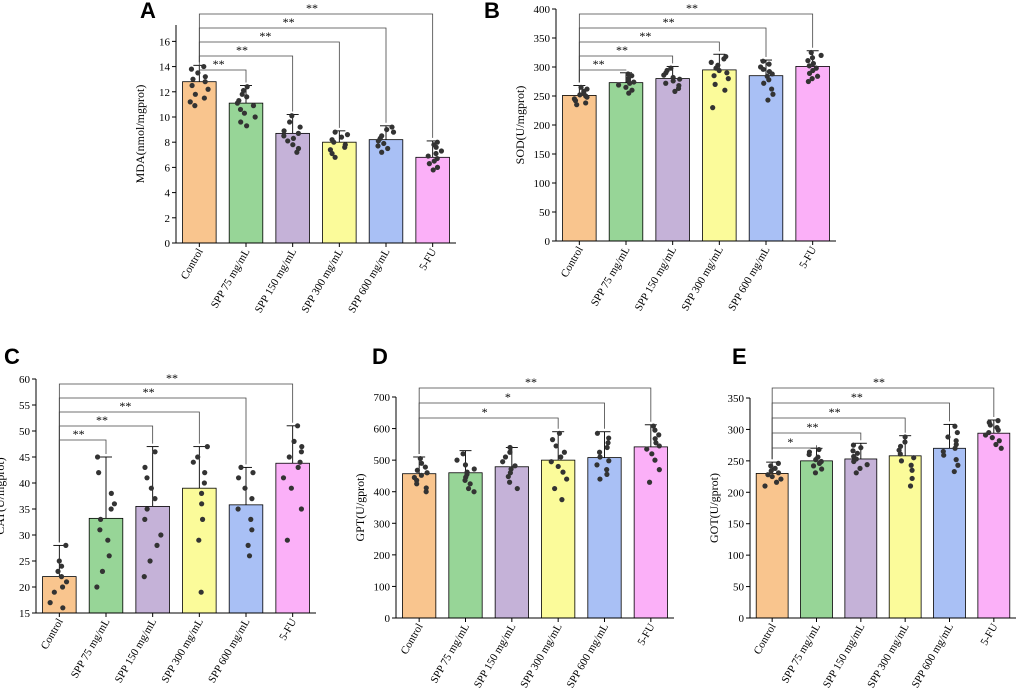  I want to click on y-tick-label: 40, so click(25, 484).